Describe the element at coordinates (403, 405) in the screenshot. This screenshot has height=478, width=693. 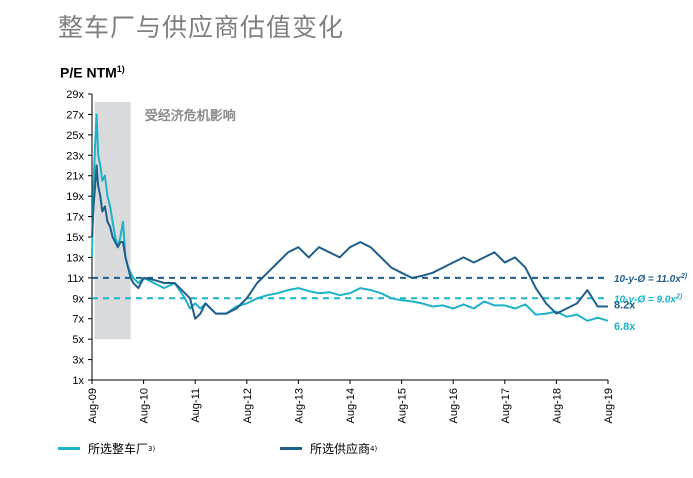
I see `x-tick-label: Aug-15` at that location.